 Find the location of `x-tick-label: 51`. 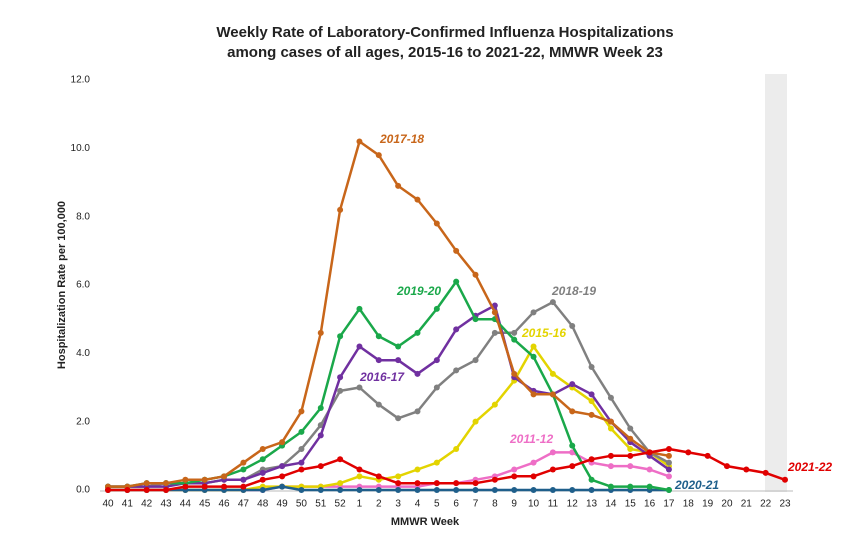

x-tick-label: 51 is located at coordinates (321, 504).